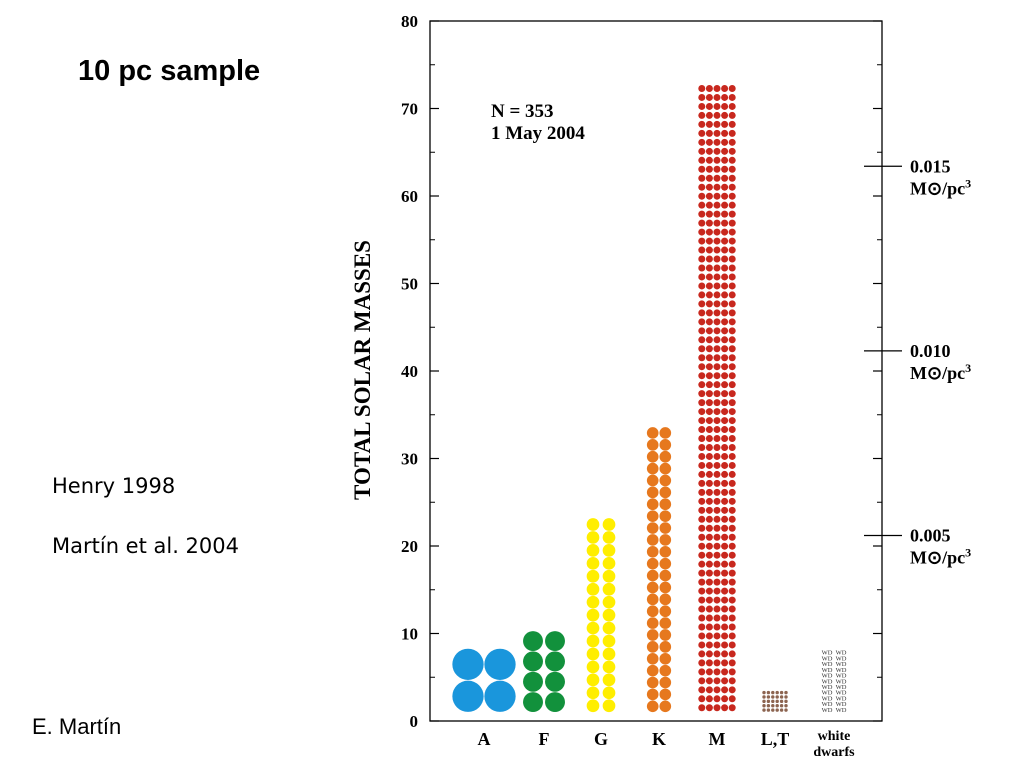  I want to click on density-value-label: 0.005, so click(930, 536).